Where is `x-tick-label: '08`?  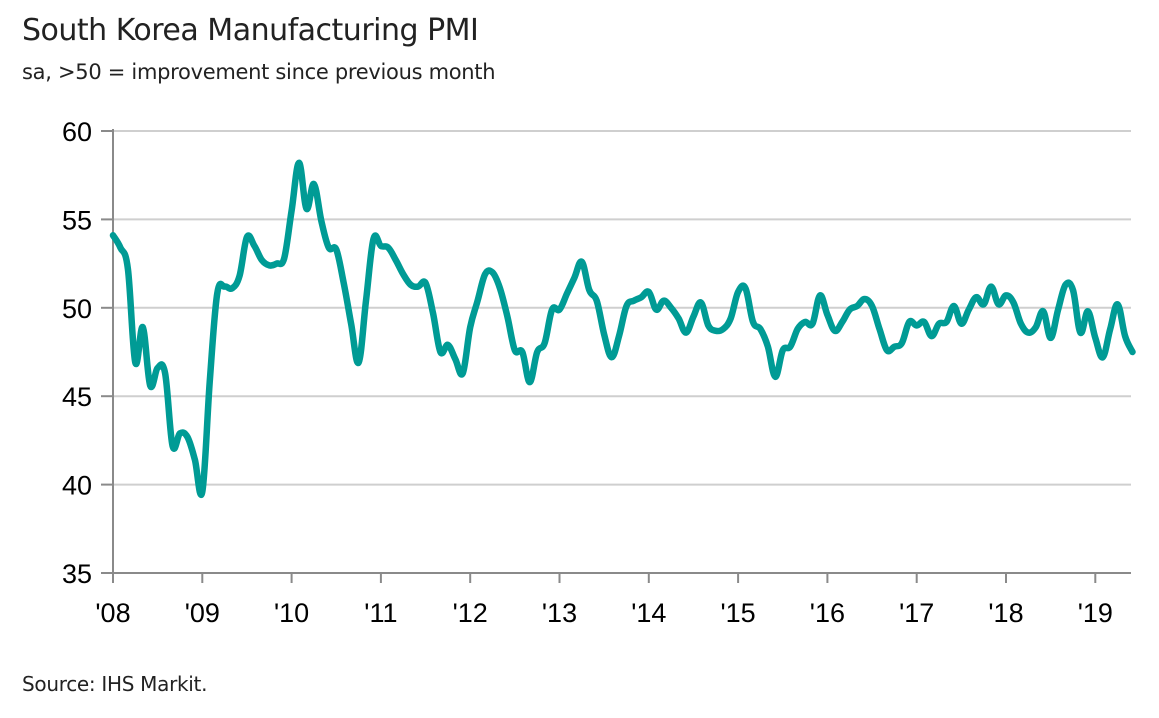 x-tick-label: '08 is located at coordinates (112, 613).